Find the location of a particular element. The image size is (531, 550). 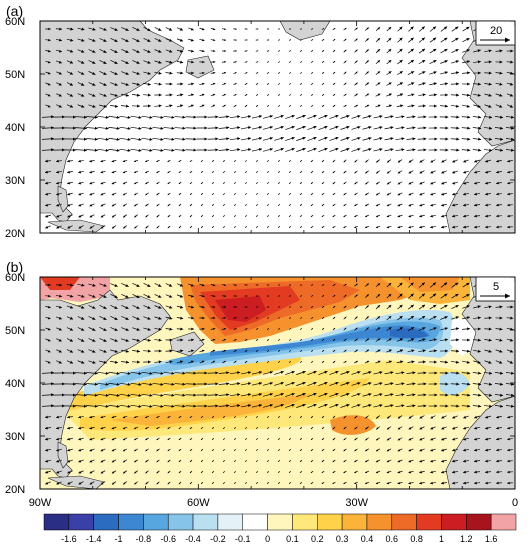

colorbar-label: 0.1 is located at coordinates (292, 539).